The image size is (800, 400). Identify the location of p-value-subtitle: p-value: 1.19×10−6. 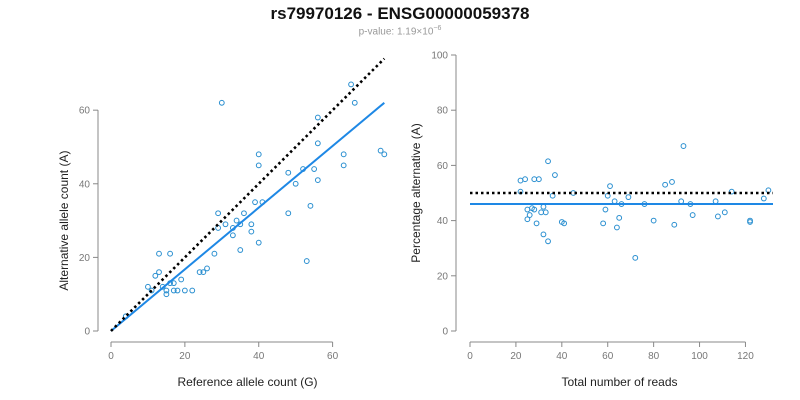
(400, 31).